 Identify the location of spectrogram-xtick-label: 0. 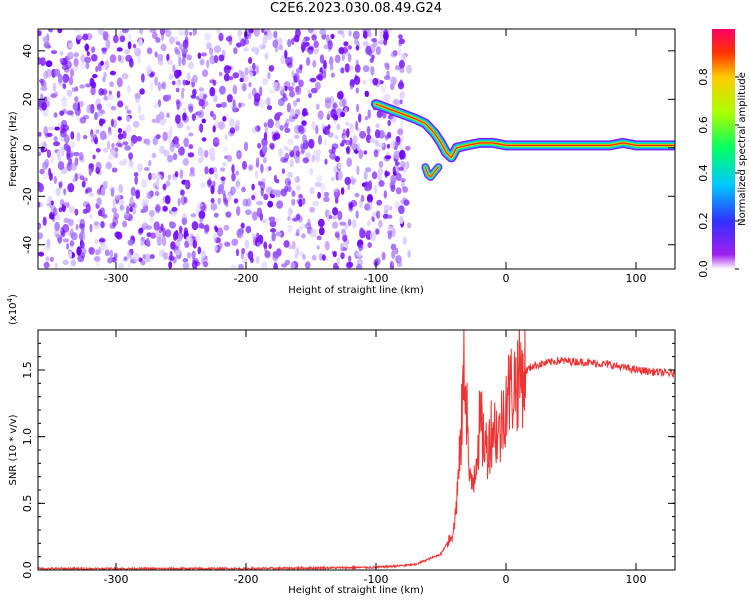
(506, 278).